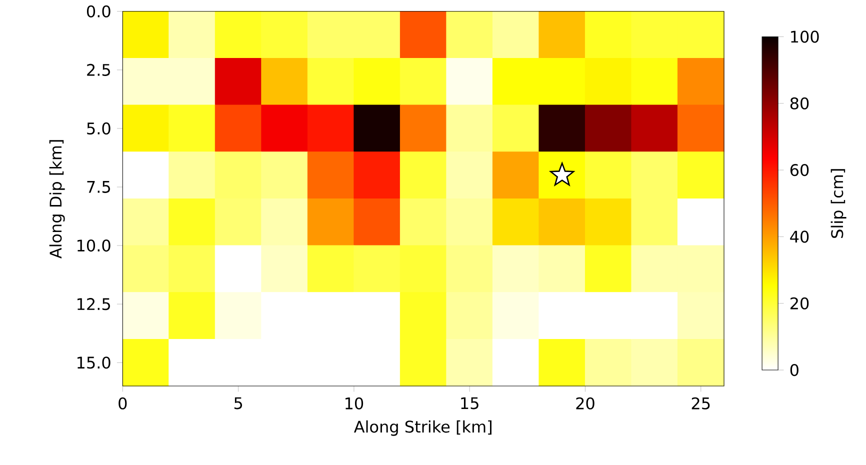 The width and height of the screenshot is (866, 465). What do you see at coordinates (701, 403) in the screenshot?
I see `x-tick-label: 25` at bounding box center [701, 403].